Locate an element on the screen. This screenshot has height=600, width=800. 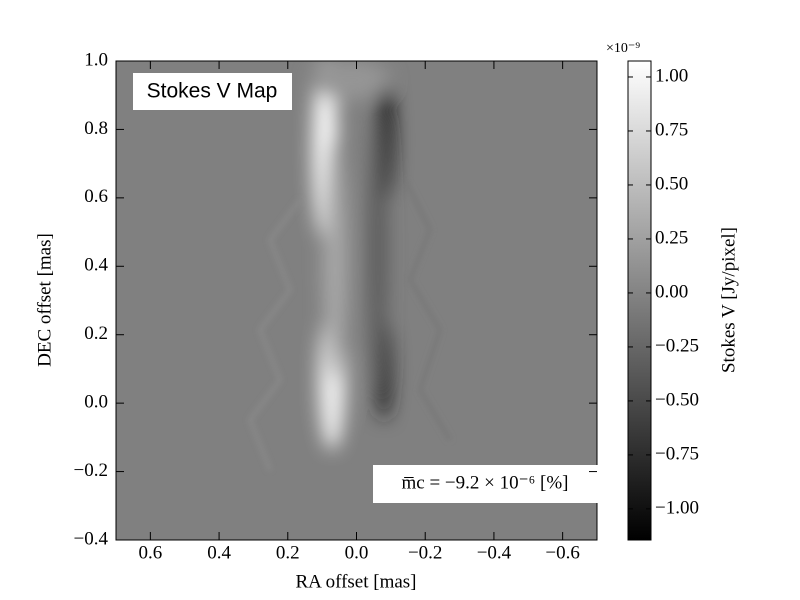
colorbar-tick-label: −0.25 is located at coordinates (677, 345).